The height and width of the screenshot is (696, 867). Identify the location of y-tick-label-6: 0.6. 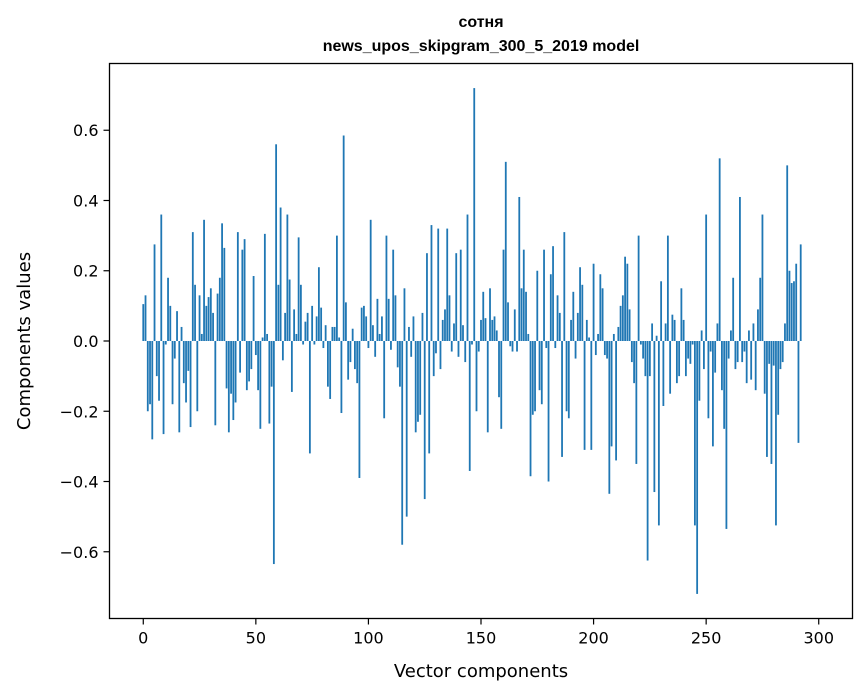
(85, 130).